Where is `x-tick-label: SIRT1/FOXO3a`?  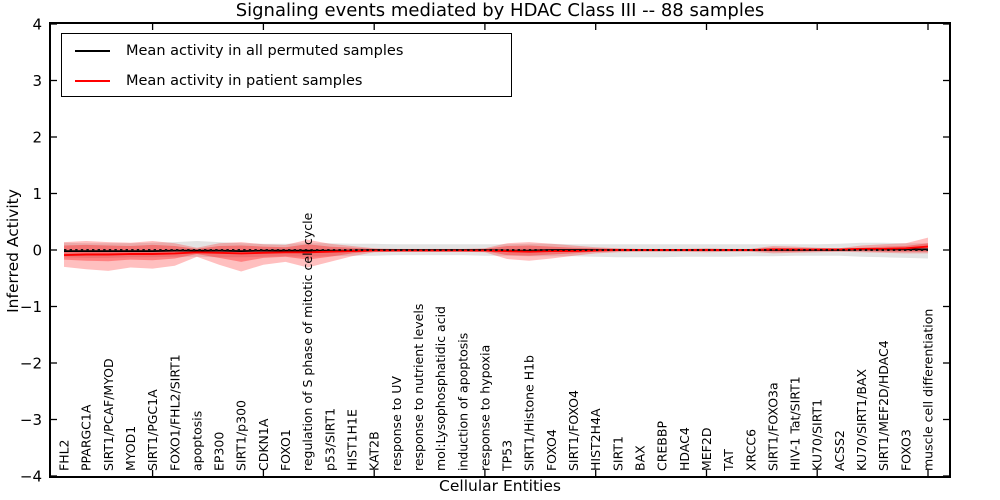
x-tick-label: SIRT1/FOXO3a is located at coordinates (772, 426).